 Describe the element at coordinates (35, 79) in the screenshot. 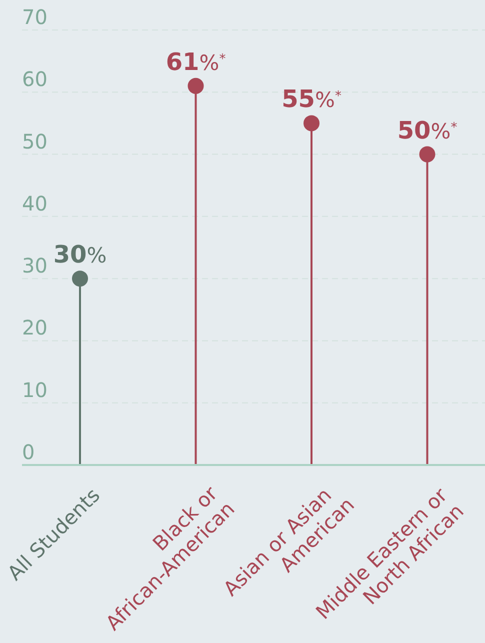

I see `y-tick-label: 60` at that location.